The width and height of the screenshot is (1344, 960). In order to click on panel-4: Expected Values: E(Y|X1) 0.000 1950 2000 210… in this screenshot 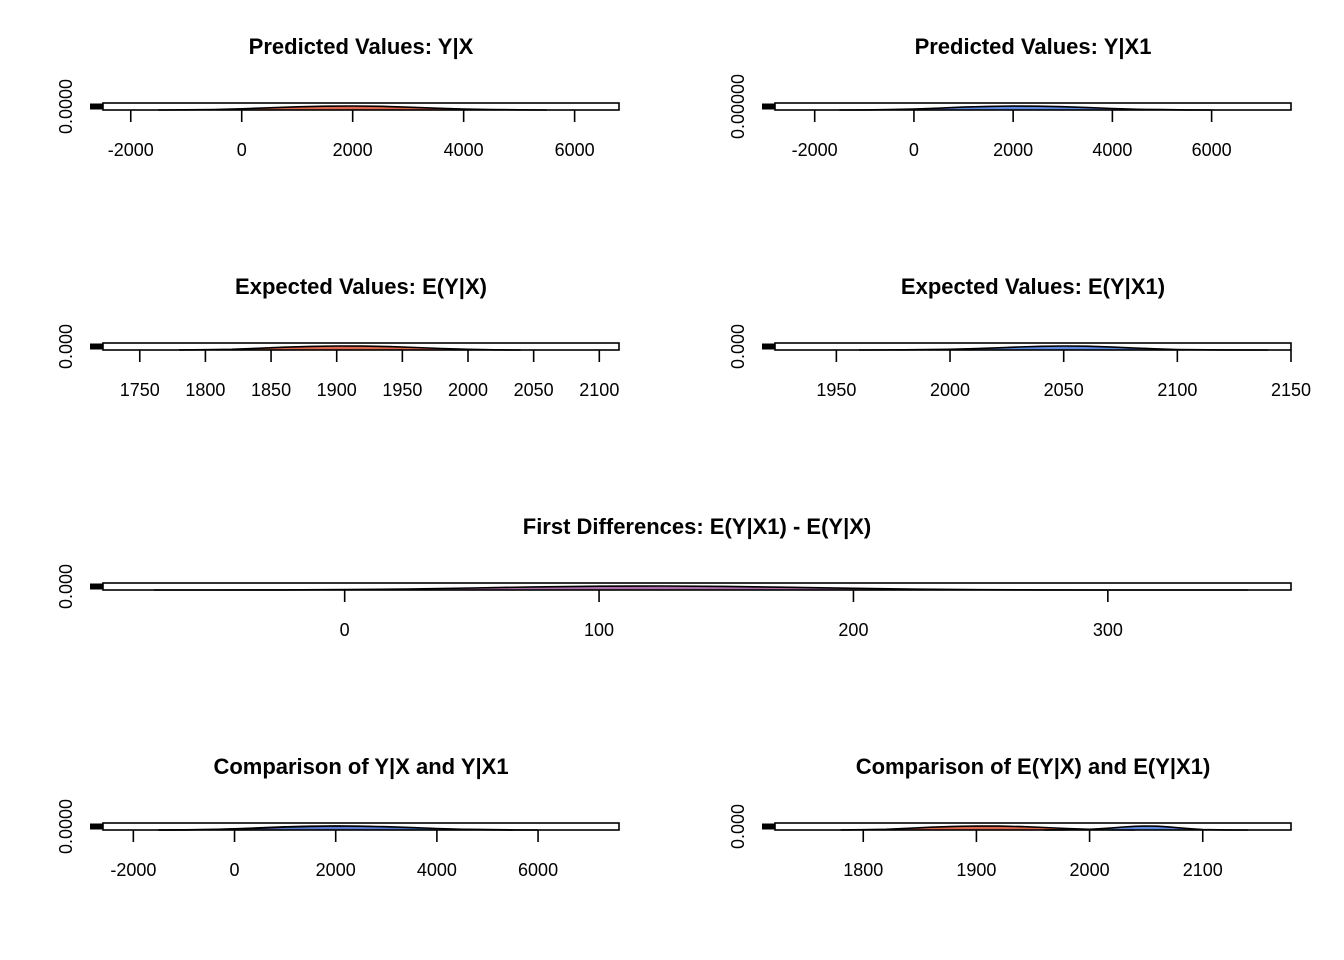, I will do `click(1019, 337)`.